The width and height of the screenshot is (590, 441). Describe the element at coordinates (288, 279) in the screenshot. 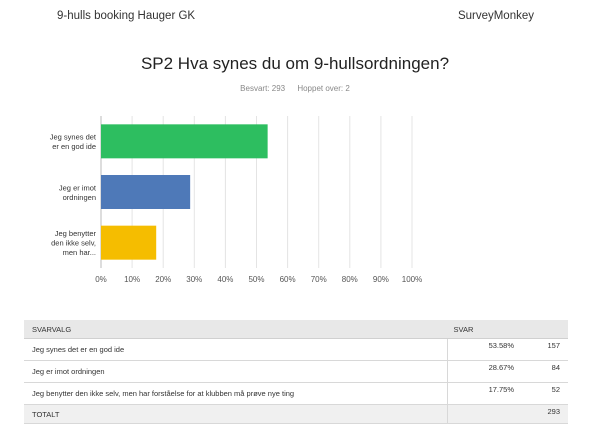

I see `x-tick-label: 60%` at that location.